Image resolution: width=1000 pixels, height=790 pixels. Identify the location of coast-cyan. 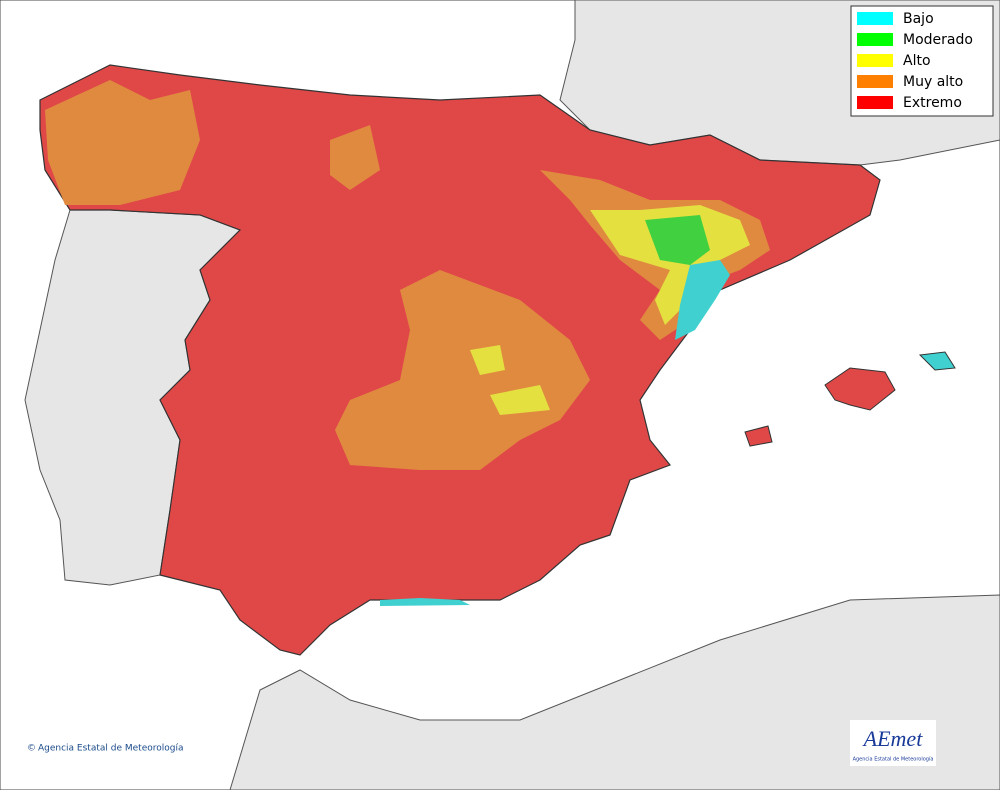
(702, 300).